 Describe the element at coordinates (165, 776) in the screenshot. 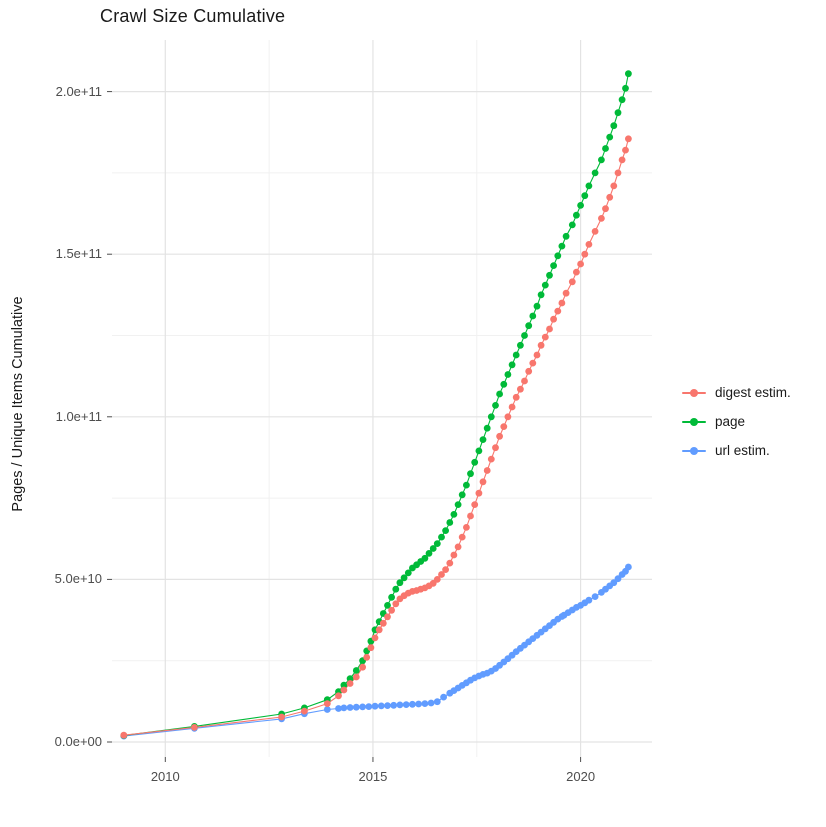

I see `x-tick-label: 2010` at that location.